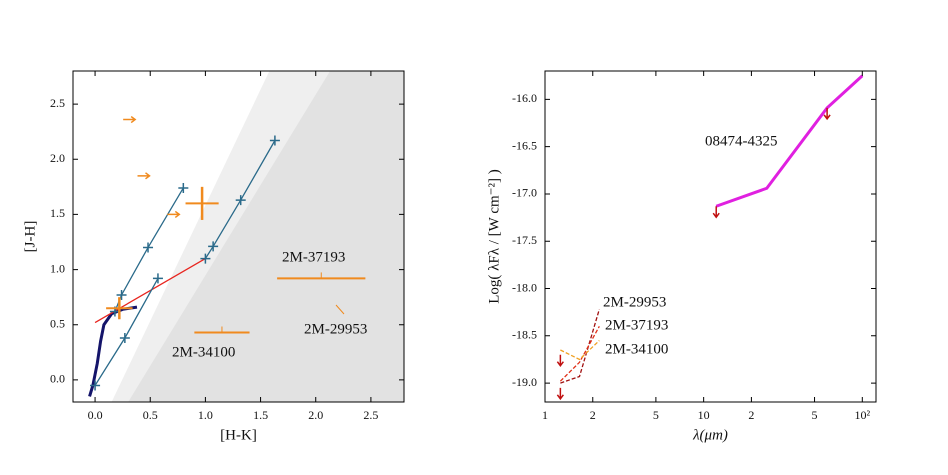  I want to click on x-tick-label: 1.0, so click(205, 415).